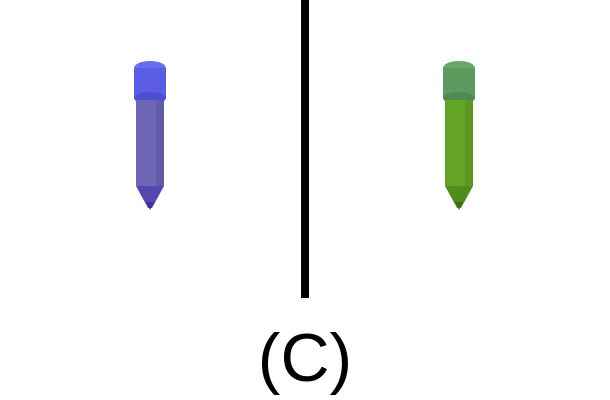 The height and width of the screenshot is (400, 610). What do you see at coordinates (305, 358) in the screenshot?
I see `figure-caption: (C)` at bounding box center [305, 358].